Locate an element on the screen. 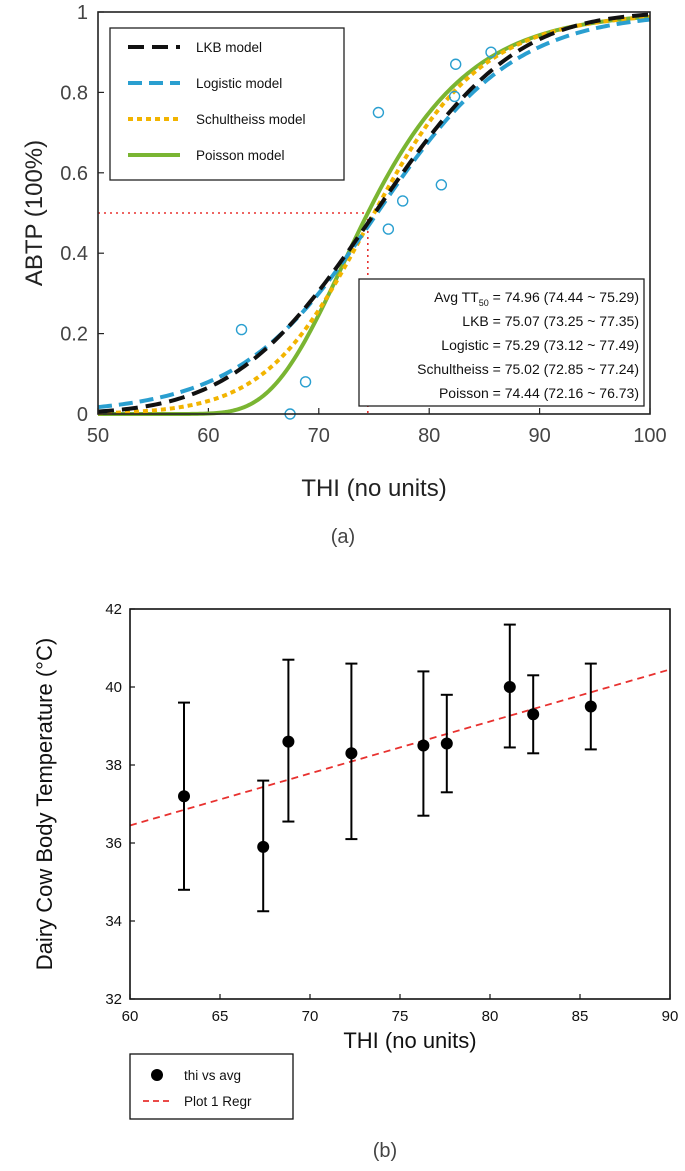 The height and width of the screenshot is (1171, 685). panel-b-legend: thi vs avg Plot 1 Regr is located at coordinates (211, 1086).